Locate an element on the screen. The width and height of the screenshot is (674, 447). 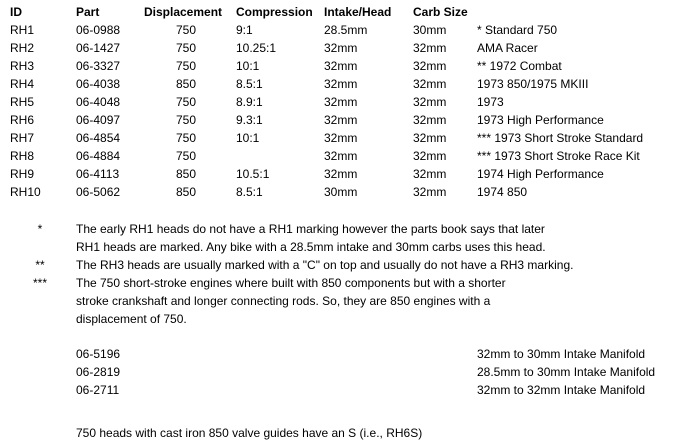
cell-note: *** 1973 Short Stroke Standard is located at coordinates (560, 138).